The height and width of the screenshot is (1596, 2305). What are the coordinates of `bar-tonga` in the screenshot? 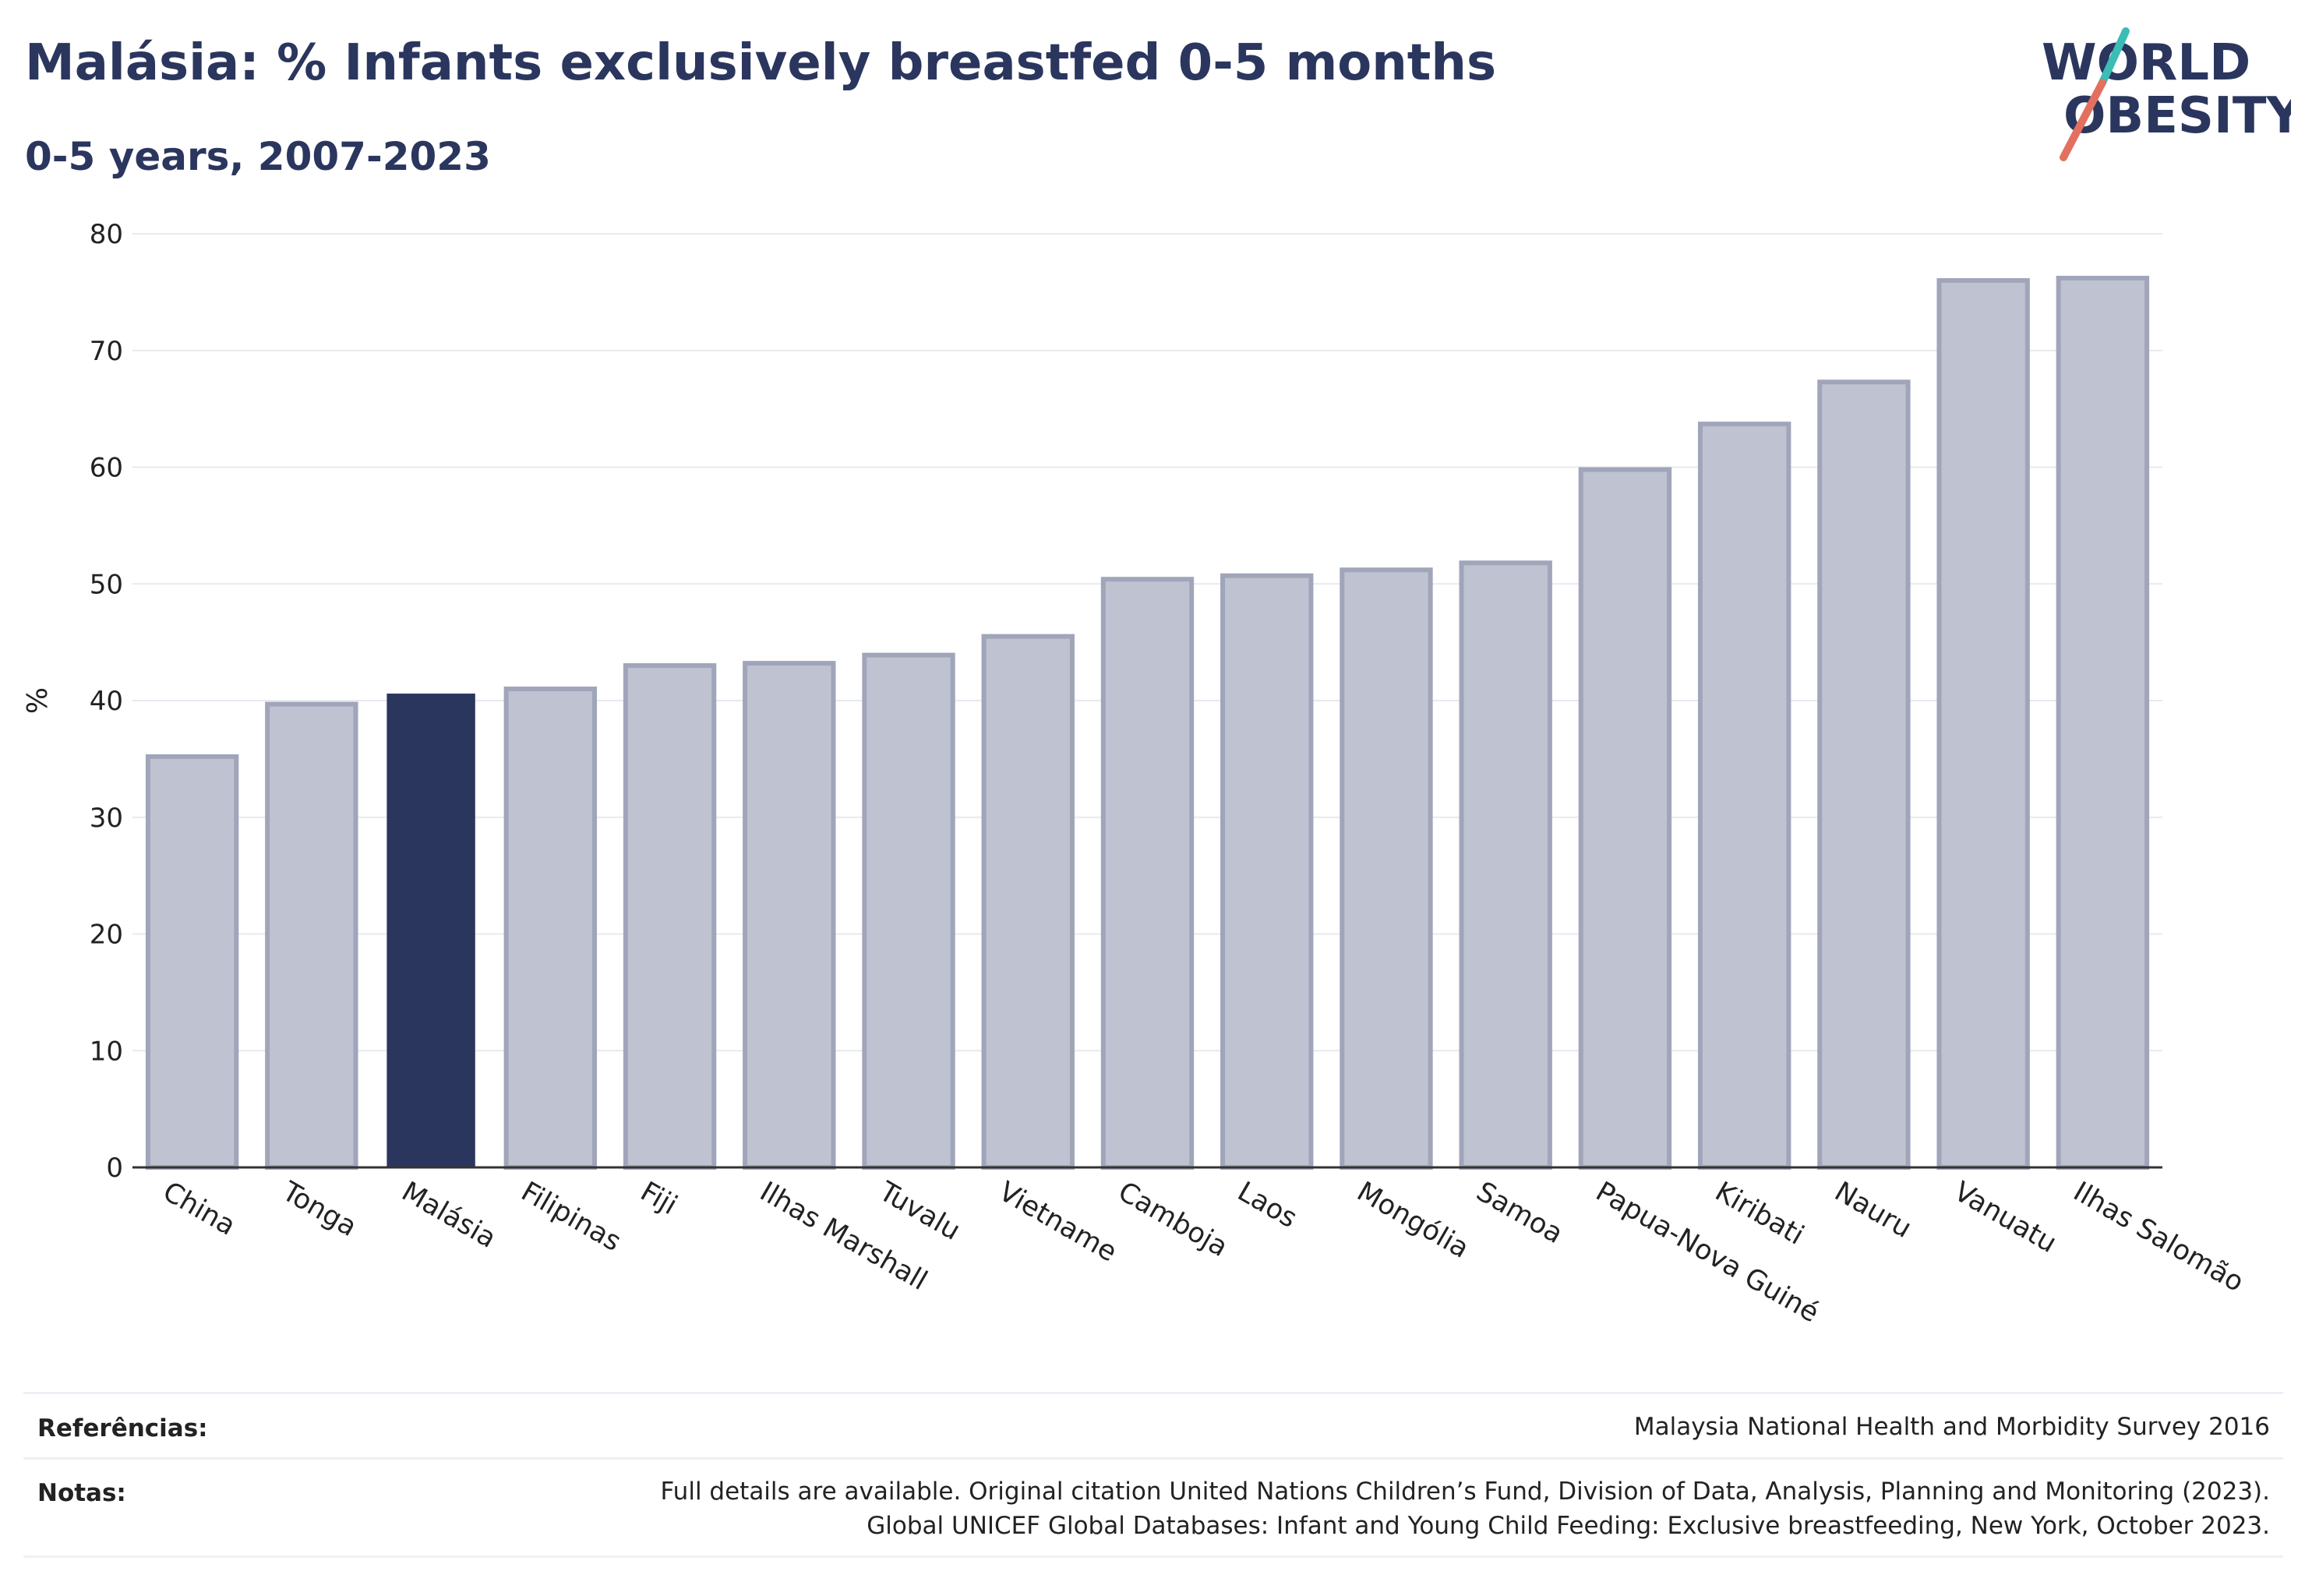 It's located at (311, 935).